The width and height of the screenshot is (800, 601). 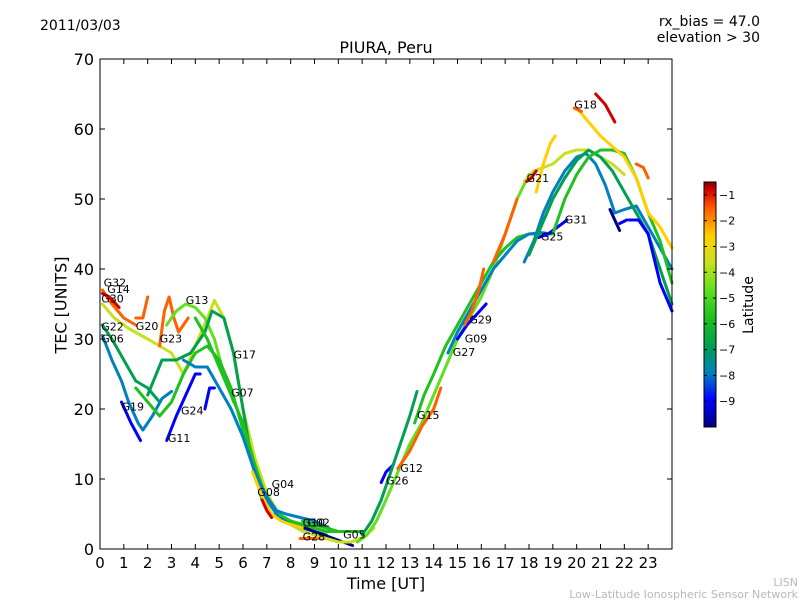 What do you see at coordinates (727, 195) in the screenshot?
I see `colorbar-tick-label: −1` at bounding box center [727, 195].